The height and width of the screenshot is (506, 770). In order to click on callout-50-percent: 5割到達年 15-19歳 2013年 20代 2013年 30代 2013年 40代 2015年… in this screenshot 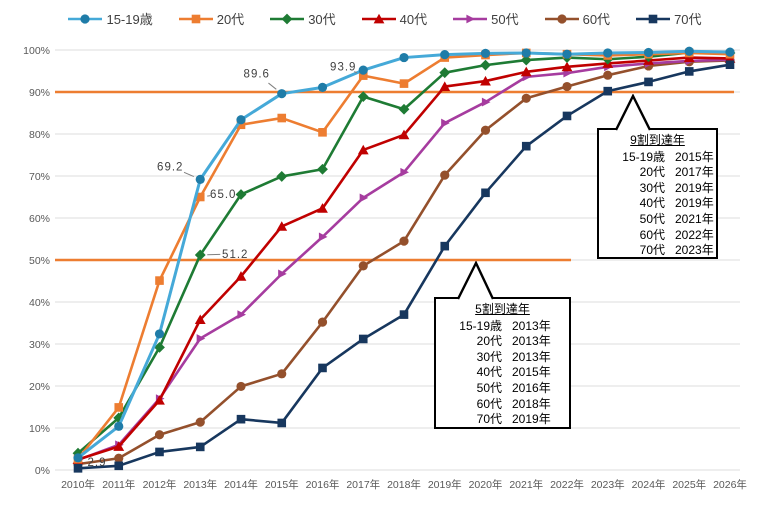, I will do `click(502, 363)`.